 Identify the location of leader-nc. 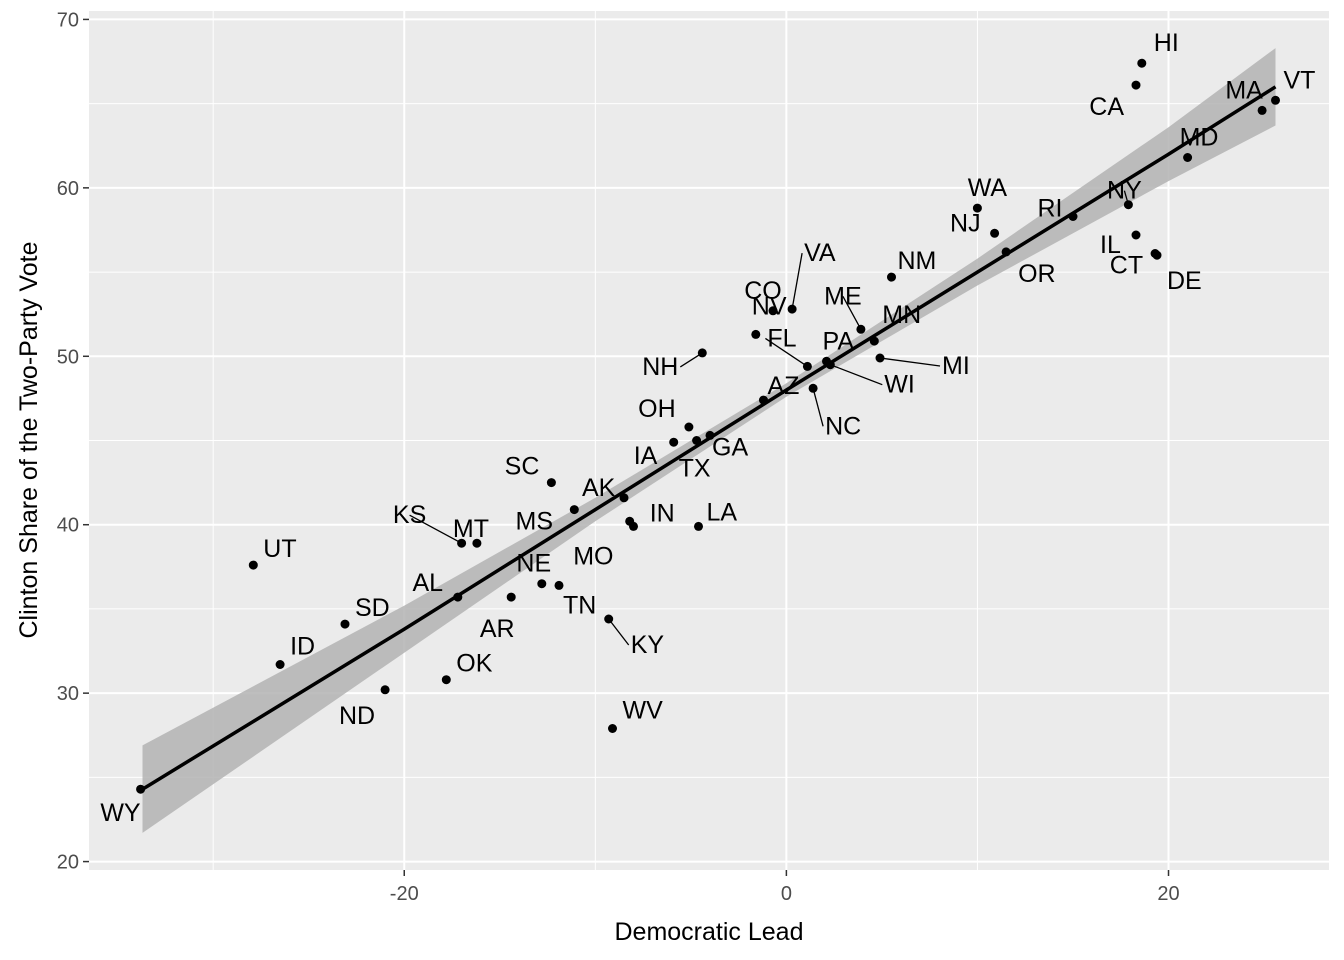
(818, 407).